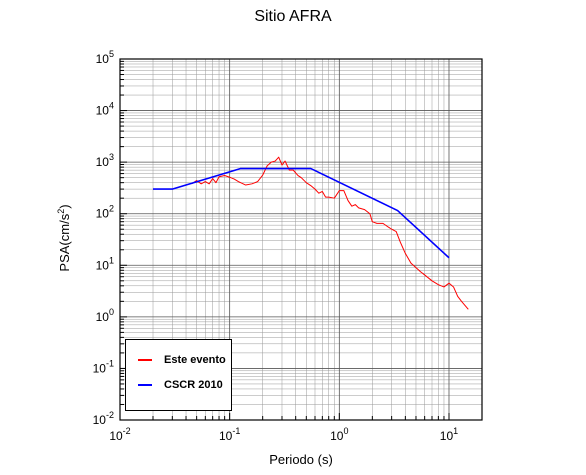  Describe the element at coordinates (111, 106) in the screenshot. I see `y-tick-label-exponent: 4` at that location.